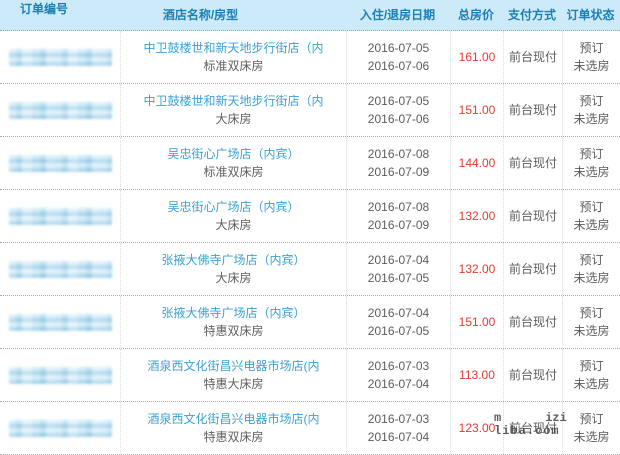 The height and width of the screenshot is (455, 620). I want to click on header-hotel: 酒店名称/房型, so click(233, 15).